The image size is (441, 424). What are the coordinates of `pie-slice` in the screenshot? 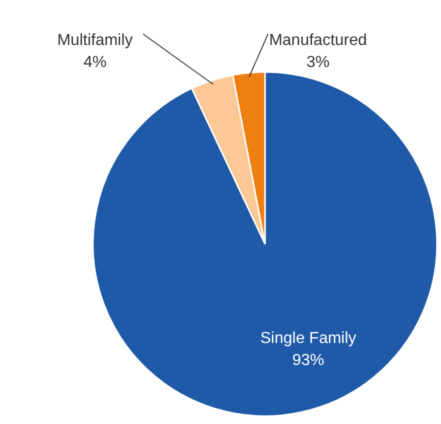 It's located at (228, 159).